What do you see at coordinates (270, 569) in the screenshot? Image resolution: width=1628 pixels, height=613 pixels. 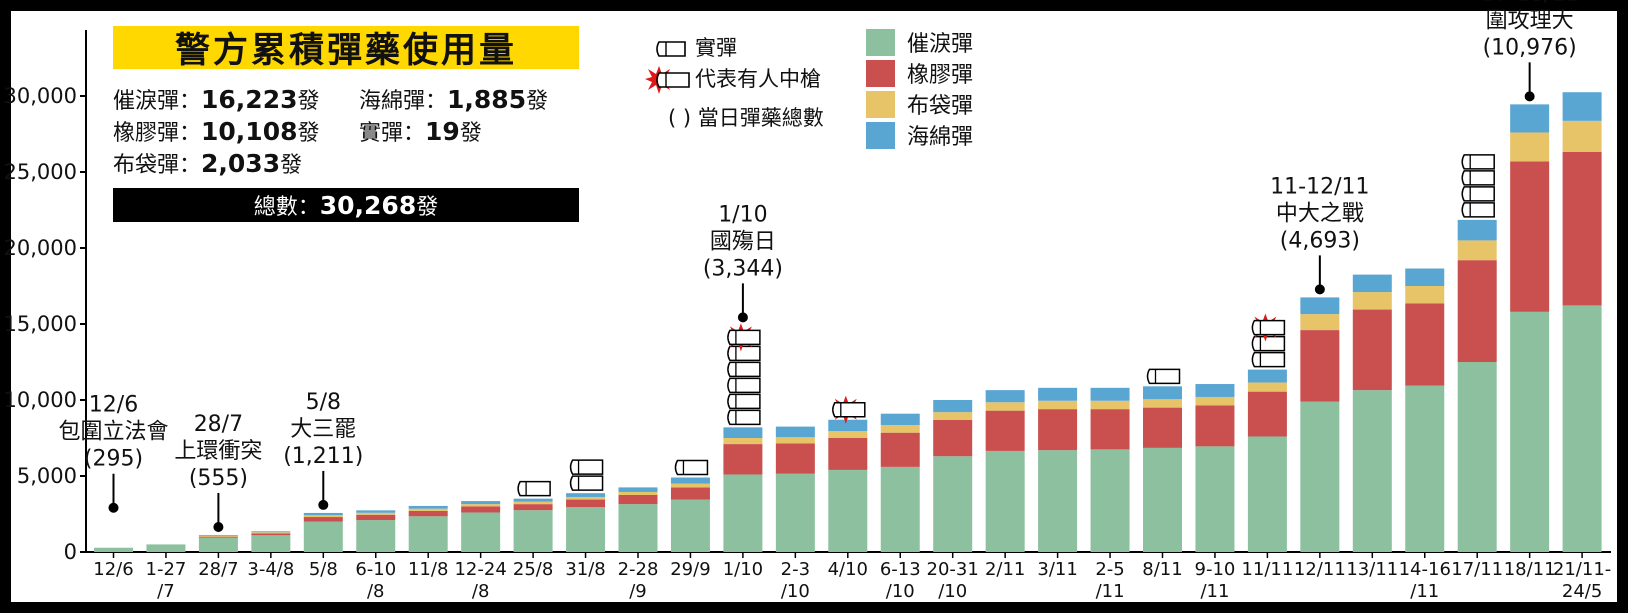 I see `x-tick-label: 3-4/8` at bounding box center [270, 569].